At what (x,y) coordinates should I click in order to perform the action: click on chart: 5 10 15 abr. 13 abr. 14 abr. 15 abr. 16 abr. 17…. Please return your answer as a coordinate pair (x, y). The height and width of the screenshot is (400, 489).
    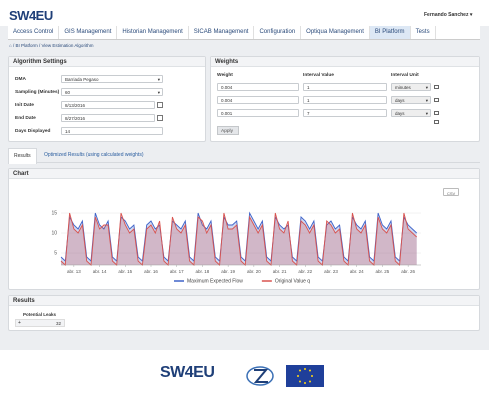
    Looking at the image, I should click on (236, 248).